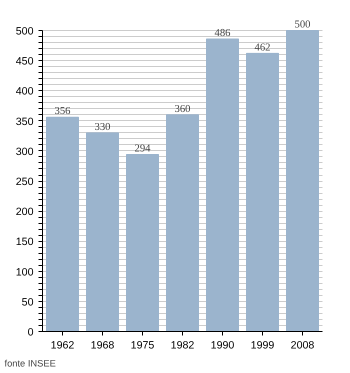  I want to click on y-tick-label: 400, so click(25, 92).